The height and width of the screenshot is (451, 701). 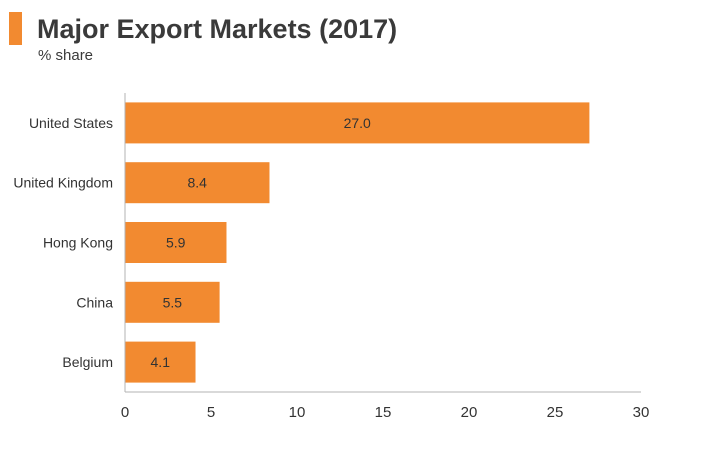 I want to click on x-tick-label: 30, so click(x=641, y=412).